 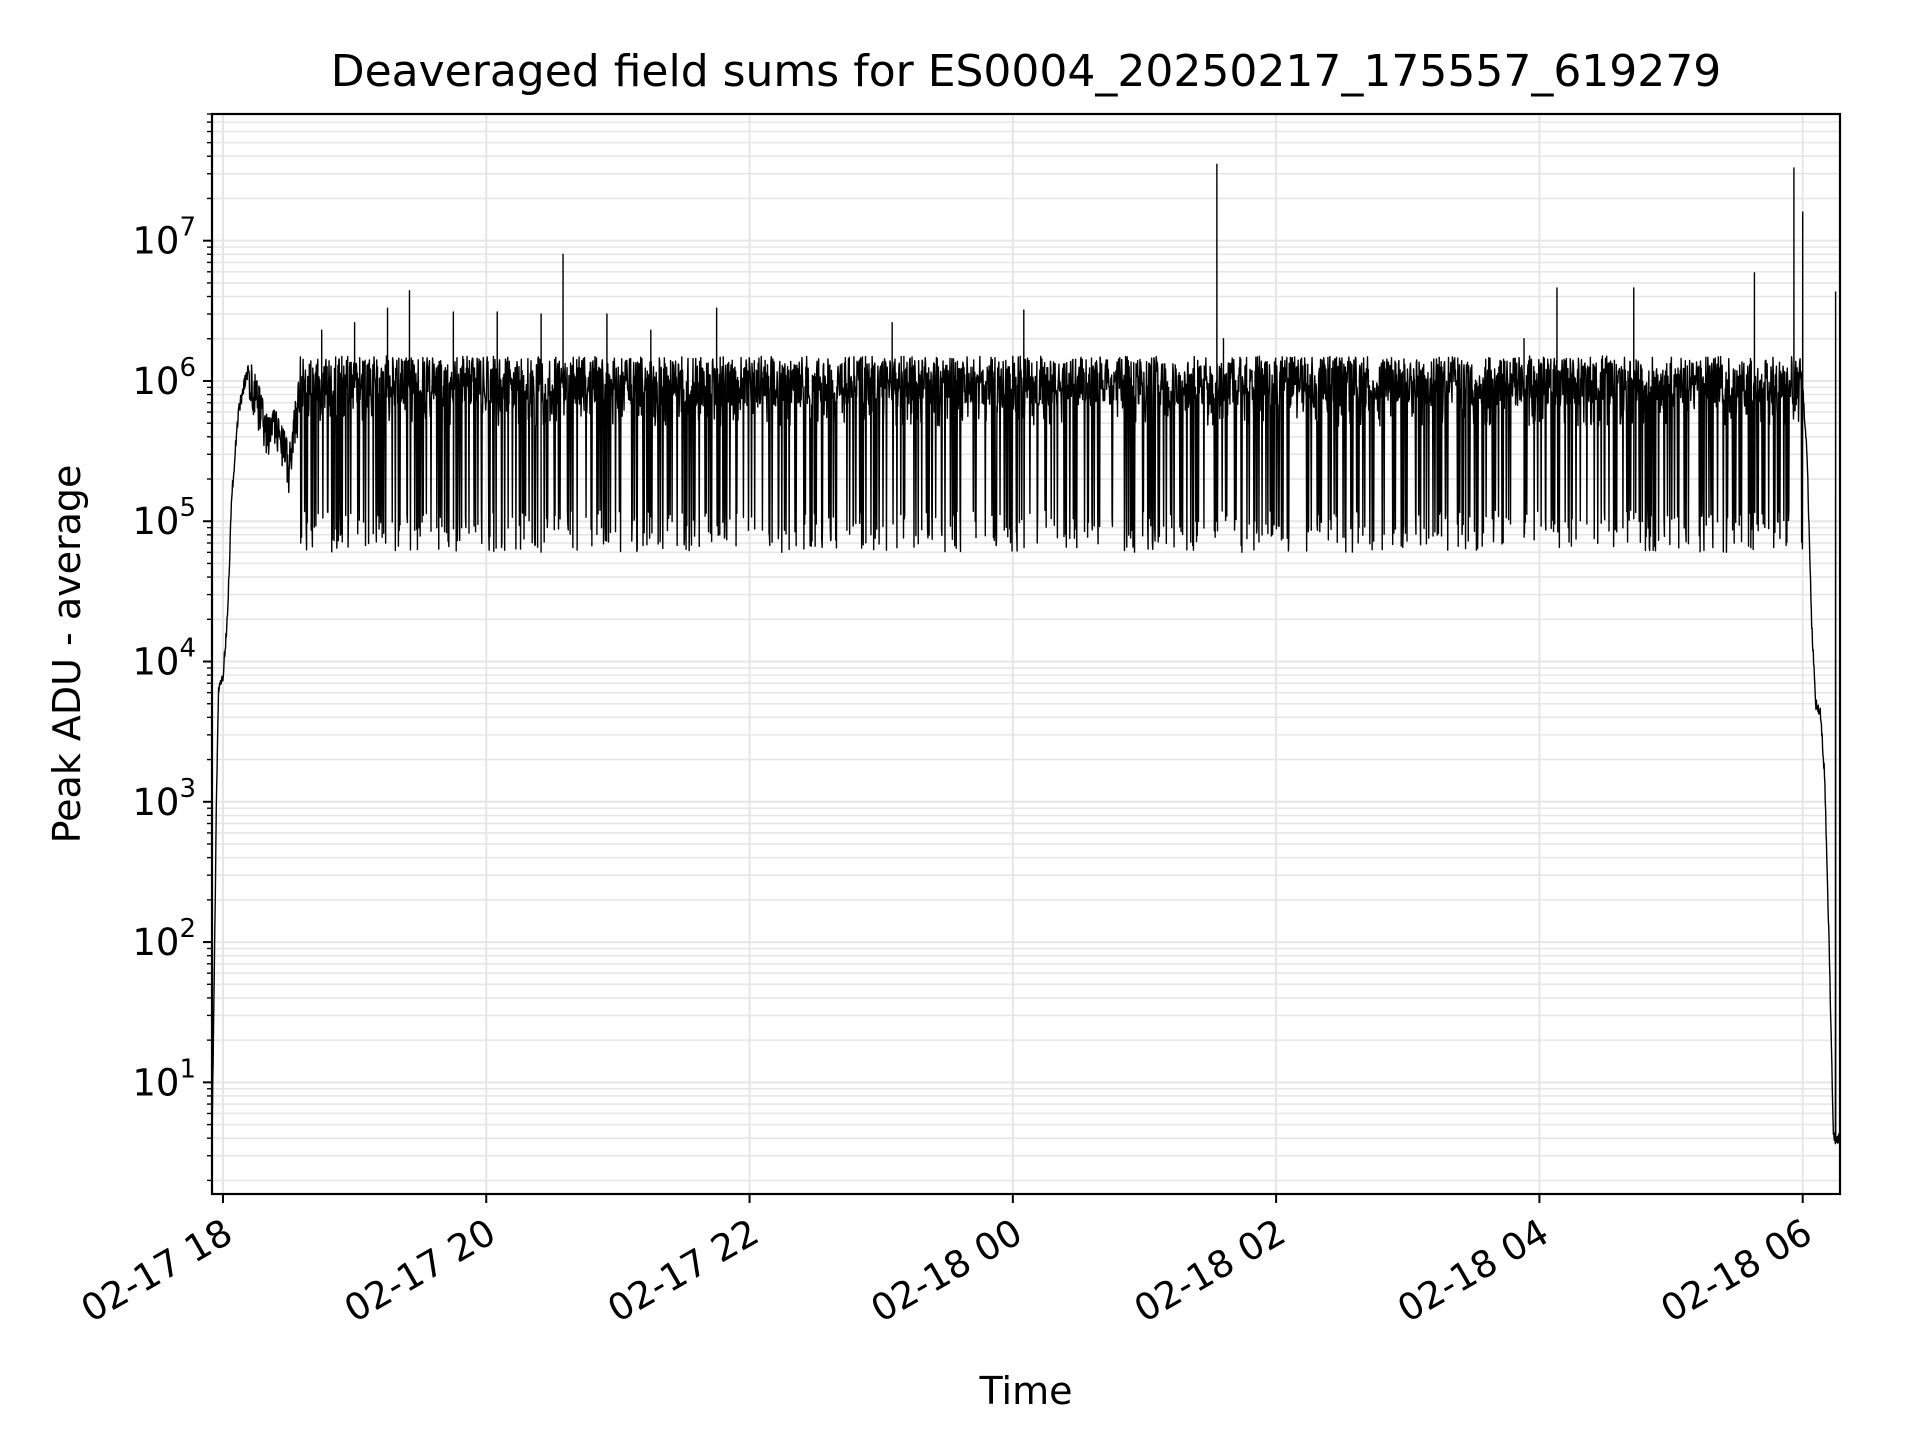 What do you see at coordinates (164, 238) in the screenshot?
I see `y-tick-label: 10⁷` at bounding box center [164, 238].